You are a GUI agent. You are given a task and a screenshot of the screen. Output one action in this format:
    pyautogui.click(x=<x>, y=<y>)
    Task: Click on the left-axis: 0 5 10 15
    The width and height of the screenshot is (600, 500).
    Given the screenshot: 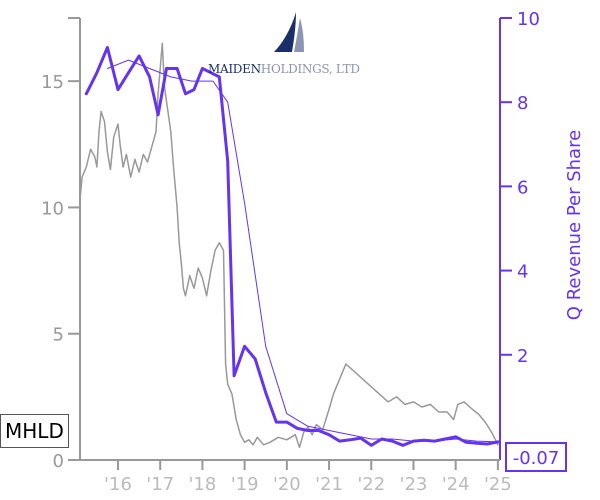 What is the action you would take?
    pyautogui.click(x=61, y=244)
    